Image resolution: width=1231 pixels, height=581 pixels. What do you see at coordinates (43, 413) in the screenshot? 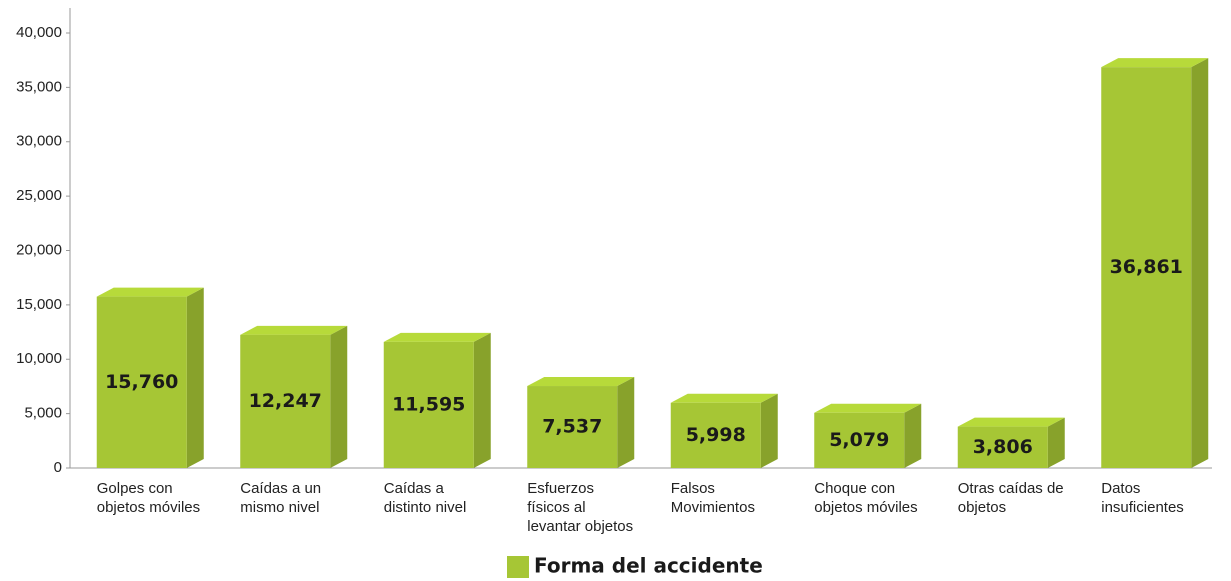
I see `y-tick-label: 5,000` at bounding box center [43, 413].